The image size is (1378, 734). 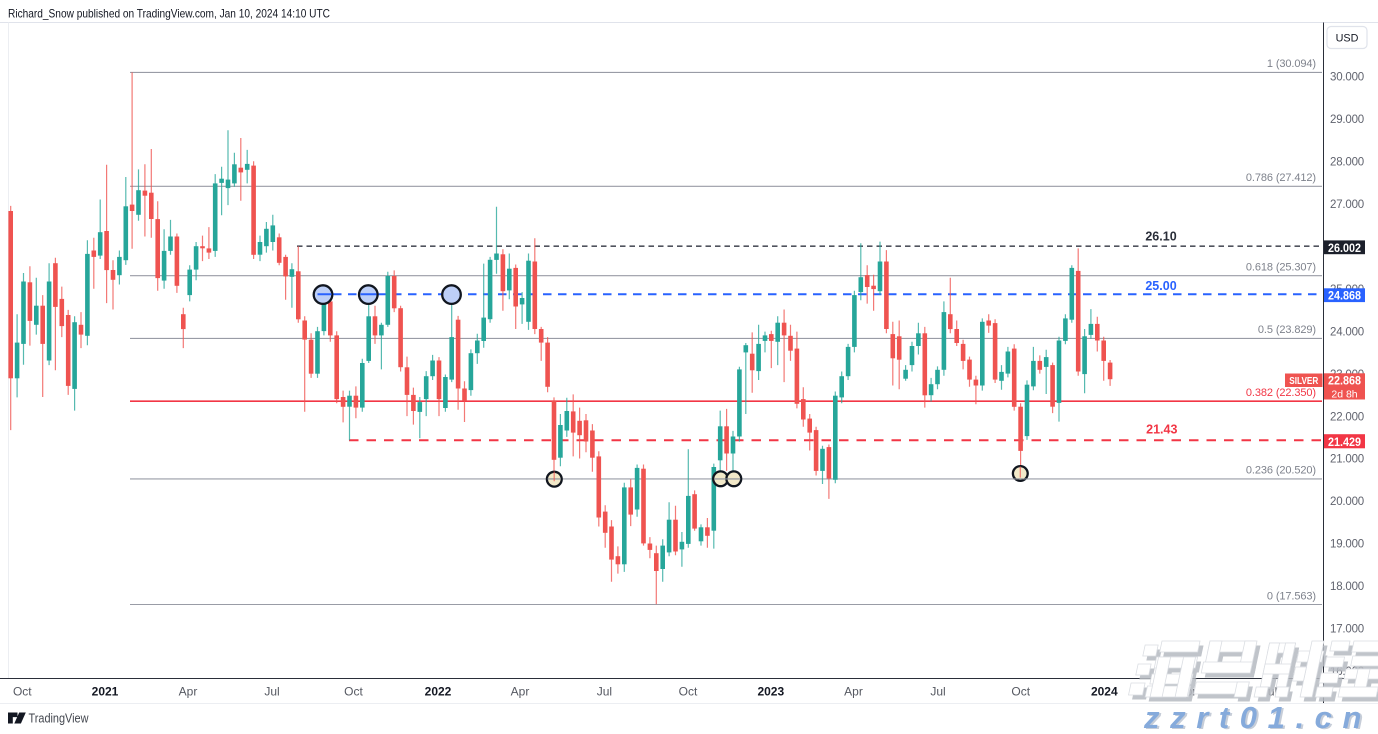 I want to click on svg-text: 21.43, so click(x=1161, y=429).